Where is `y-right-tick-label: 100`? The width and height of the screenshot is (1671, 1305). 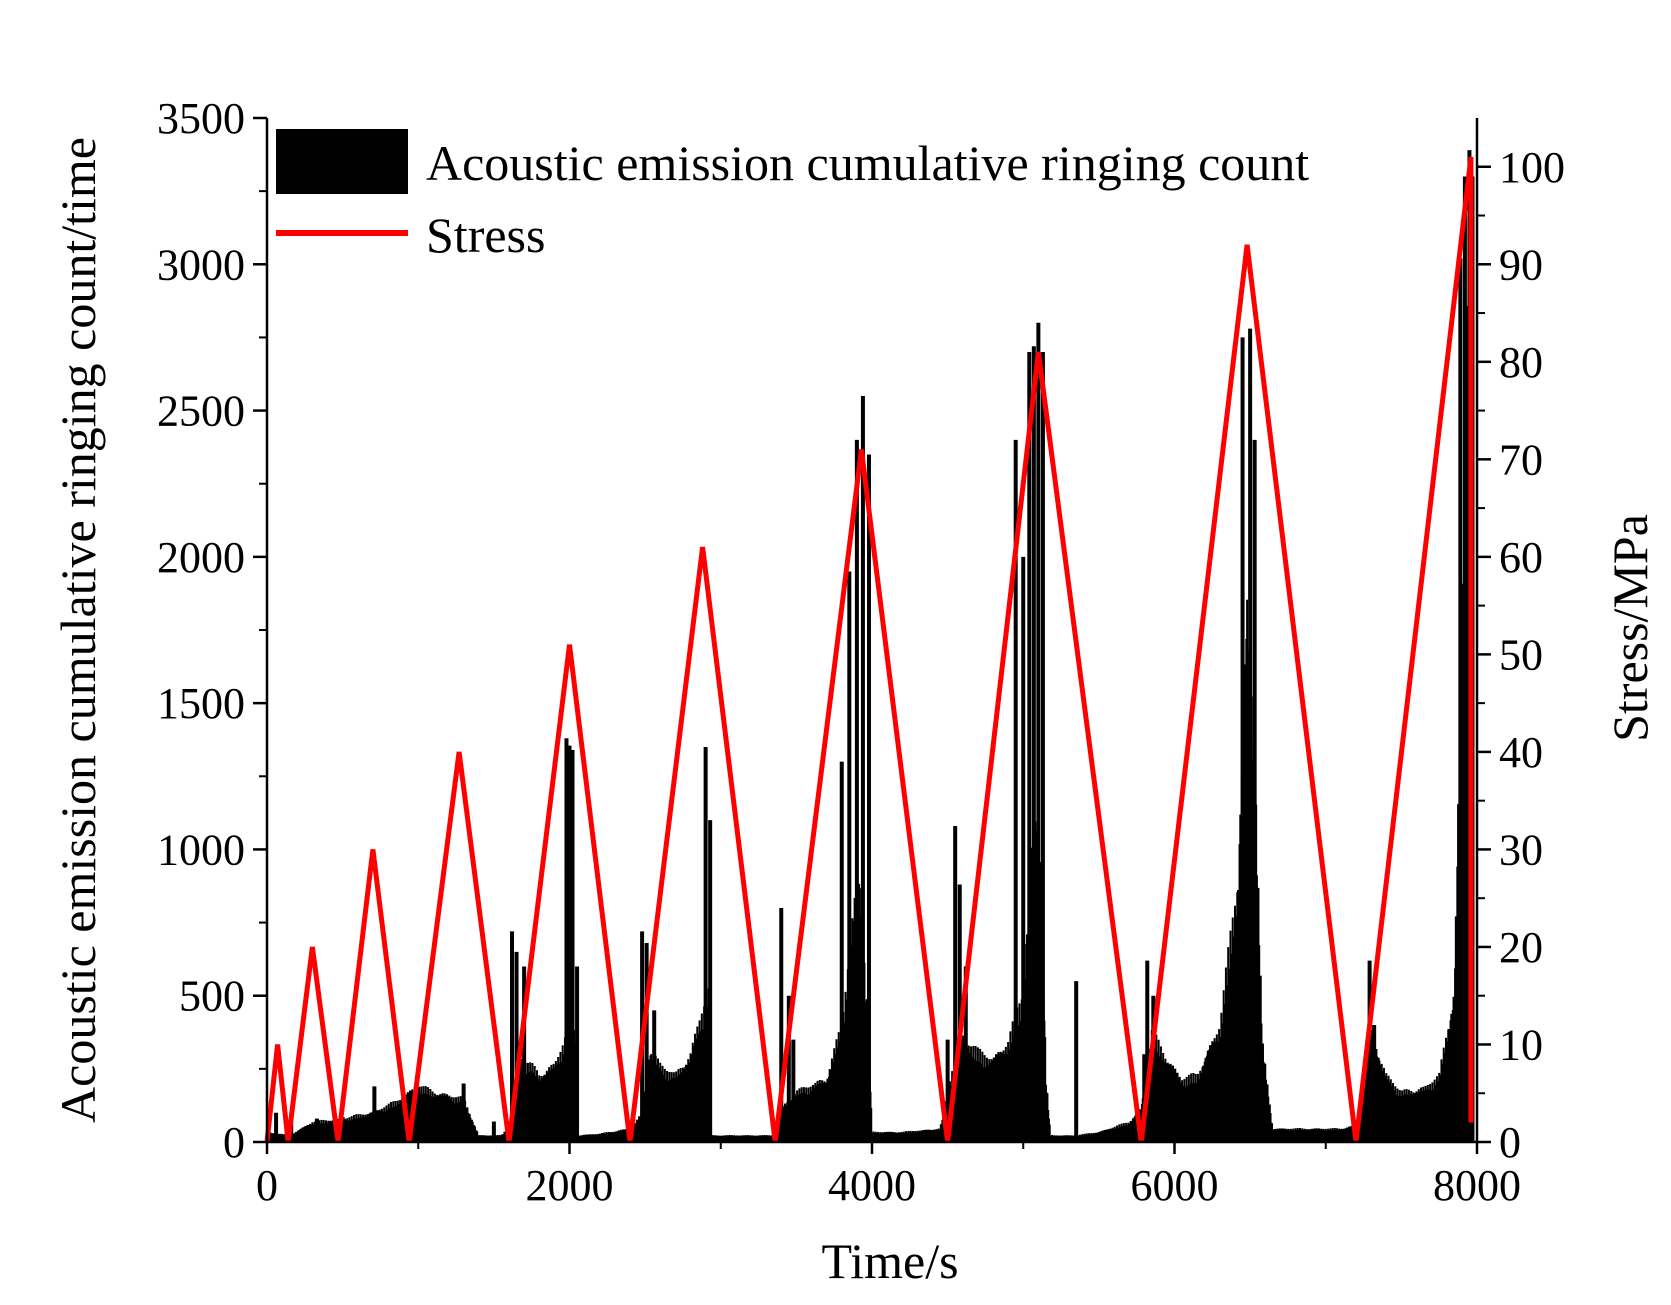 y-right-tick-label: 100 is located at coordinates (1532, 167).